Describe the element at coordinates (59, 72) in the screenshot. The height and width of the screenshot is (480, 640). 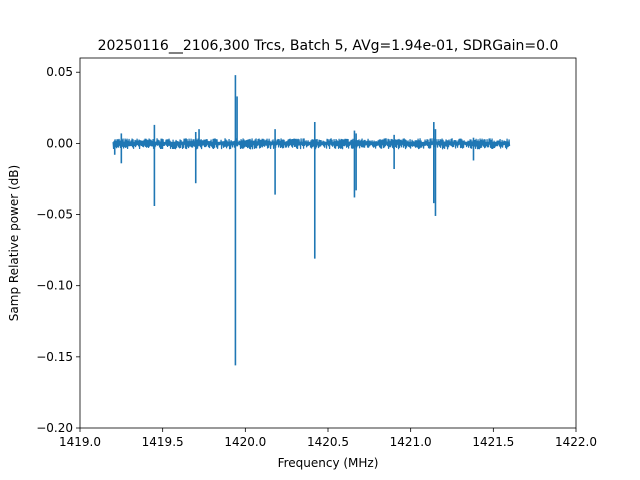
I see `y-tick-label: 0.05` at that location.